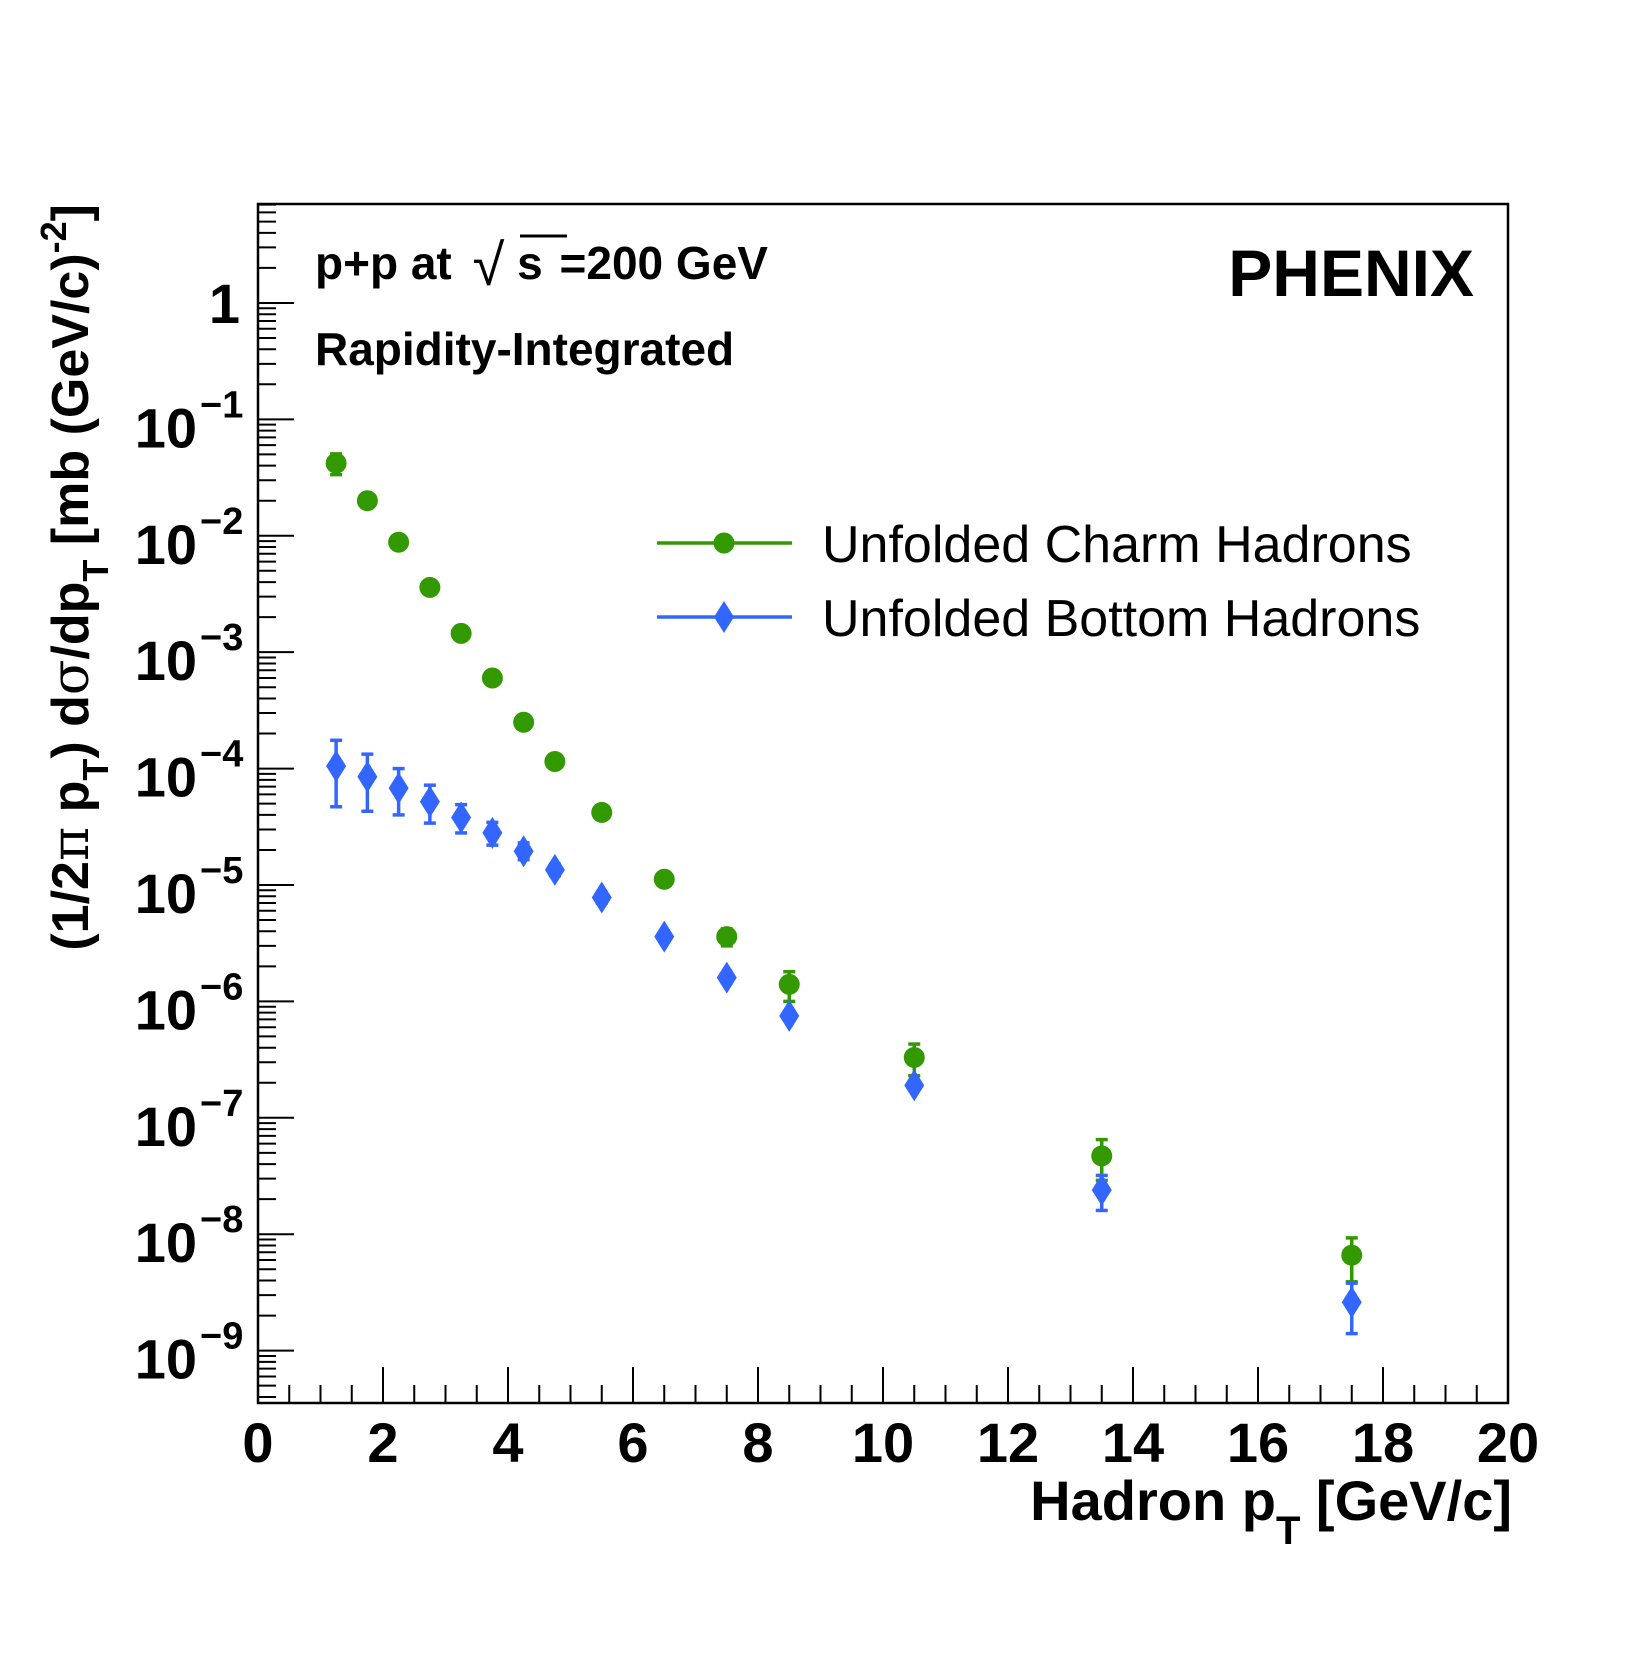 Image resolution: width=1633 pixels, height=1653 pixels. Describe the element at coordinates (1258, 1442) in the screenshot. I see `x-tick-label: 16` at that location.